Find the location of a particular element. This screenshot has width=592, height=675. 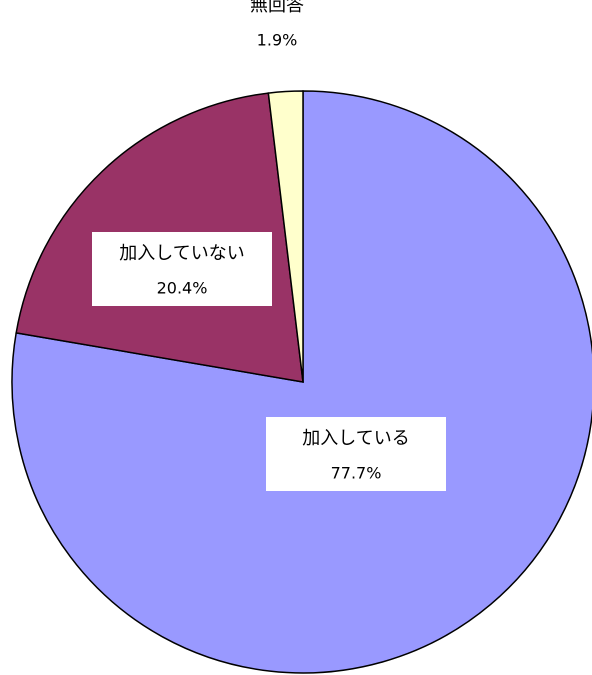

slice-label: 無回答 is located at coordinates (277, 8).